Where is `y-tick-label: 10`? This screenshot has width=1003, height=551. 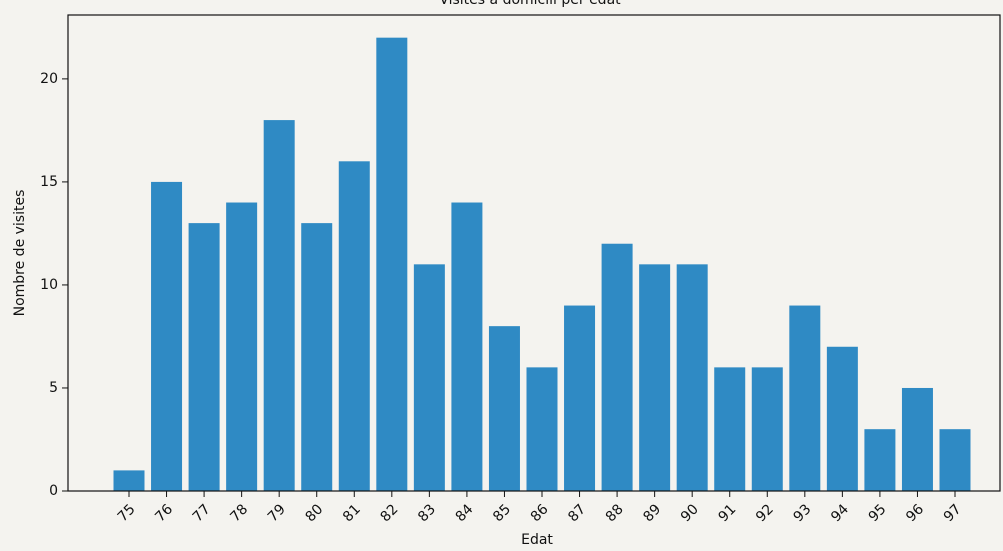
y-tick-label: 10 is located at coordinates (49, 285).